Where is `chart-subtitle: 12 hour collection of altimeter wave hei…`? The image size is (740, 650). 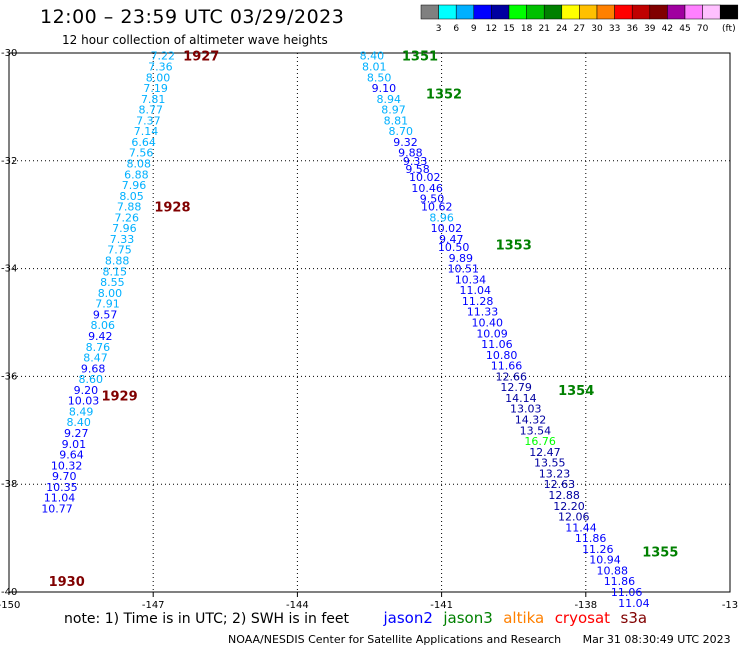 chart-subtitle: 12 hour collection of altimeter wave hei… is located at coordinates (195, 40).